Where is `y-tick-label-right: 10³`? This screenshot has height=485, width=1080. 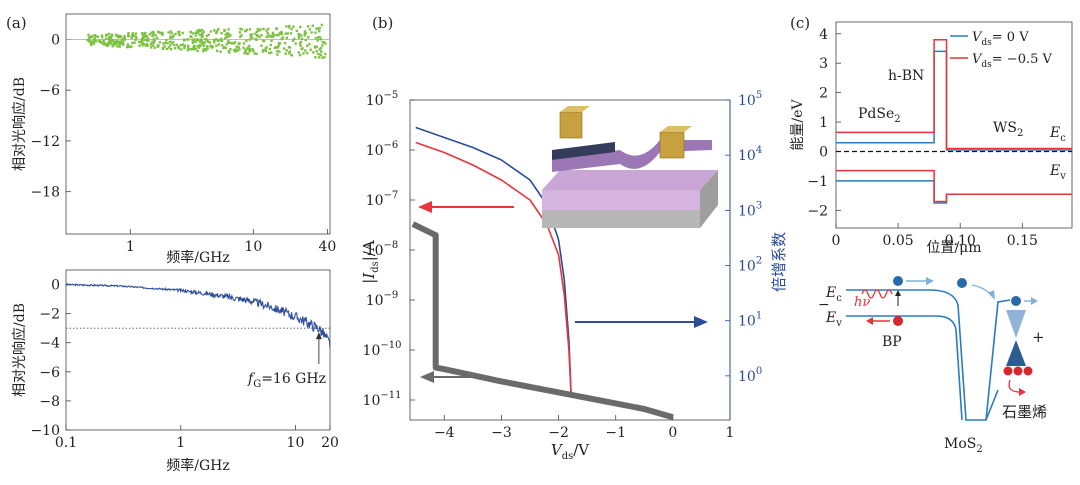
y-tick-label-right: 10³ is located at coordinates (750, 209).